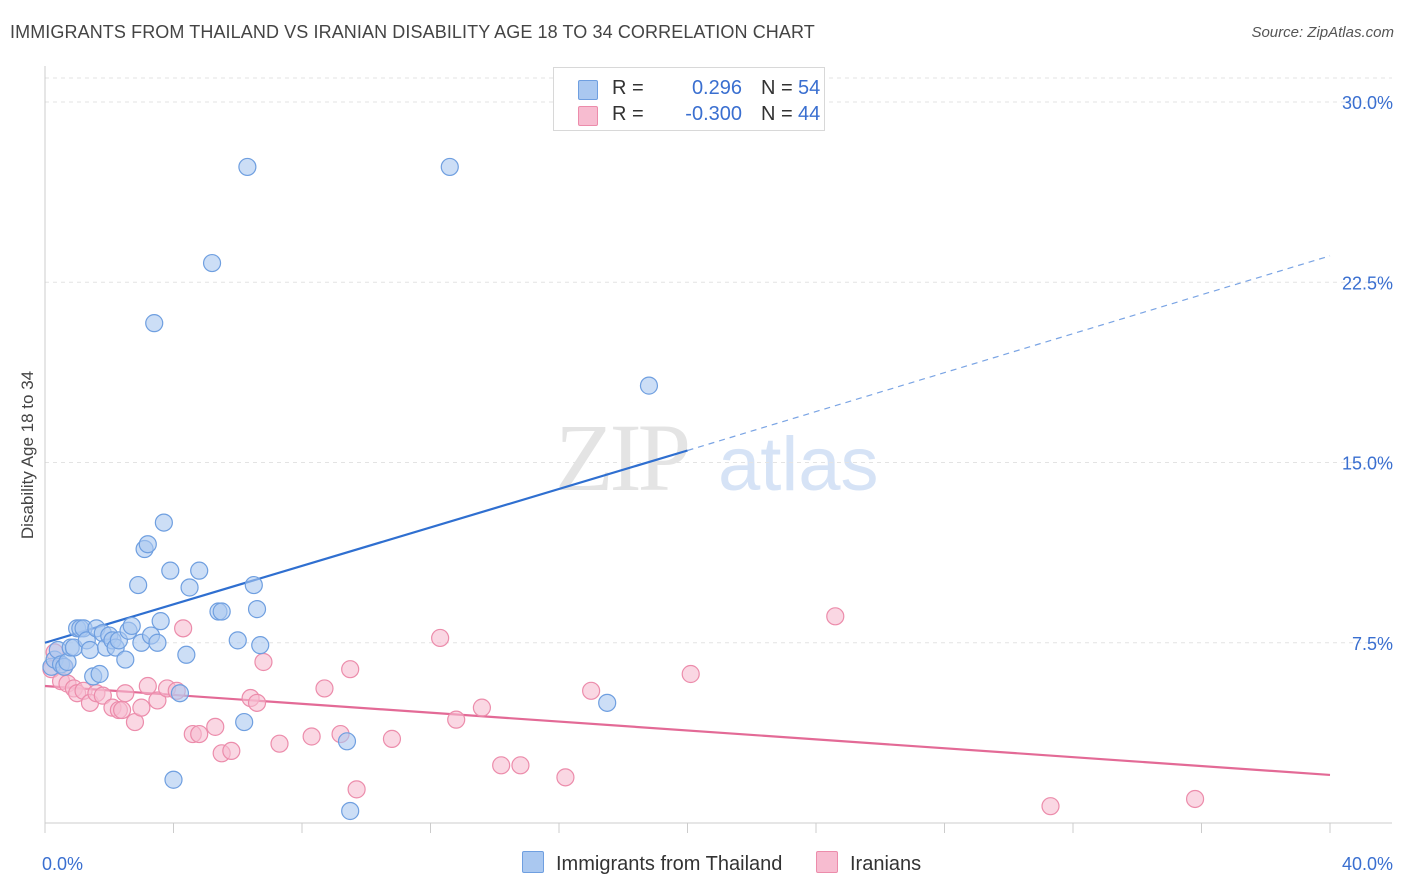 This screenshot has width=1406, height=892. I want to click on y-tick-label: 15.0%, so click(1367, 464).